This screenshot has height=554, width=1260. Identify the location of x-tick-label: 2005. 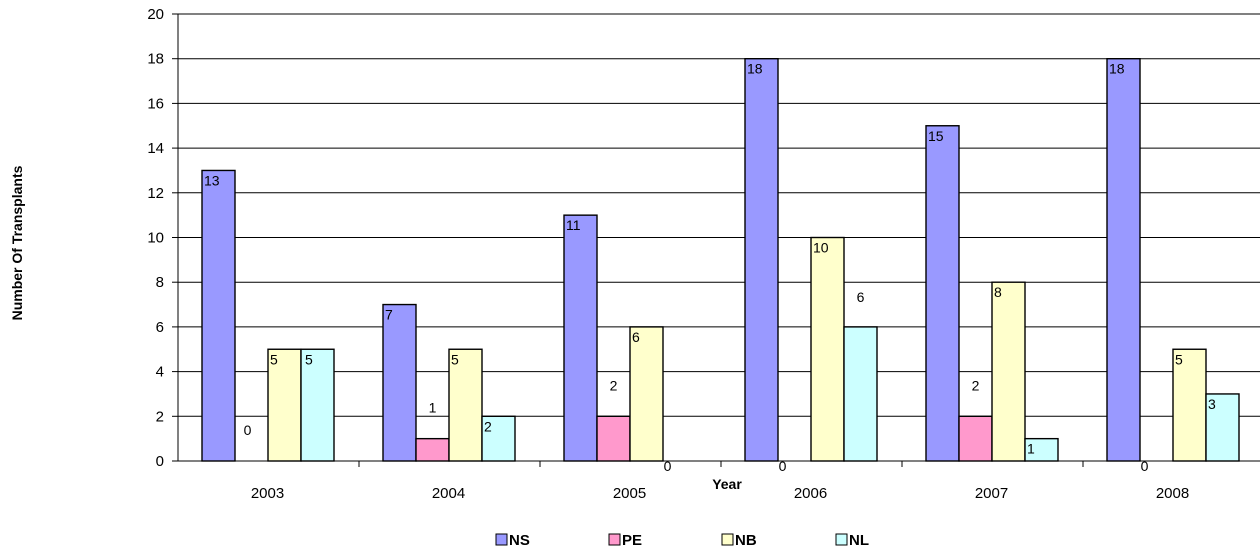
(629, 493).